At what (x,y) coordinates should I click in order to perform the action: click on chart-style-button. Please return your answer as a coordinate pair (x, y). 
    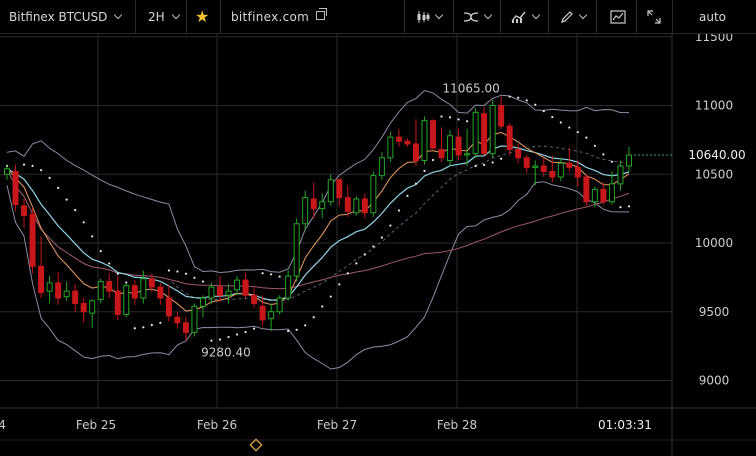
    Looking at the image, I should click on (430, 16).